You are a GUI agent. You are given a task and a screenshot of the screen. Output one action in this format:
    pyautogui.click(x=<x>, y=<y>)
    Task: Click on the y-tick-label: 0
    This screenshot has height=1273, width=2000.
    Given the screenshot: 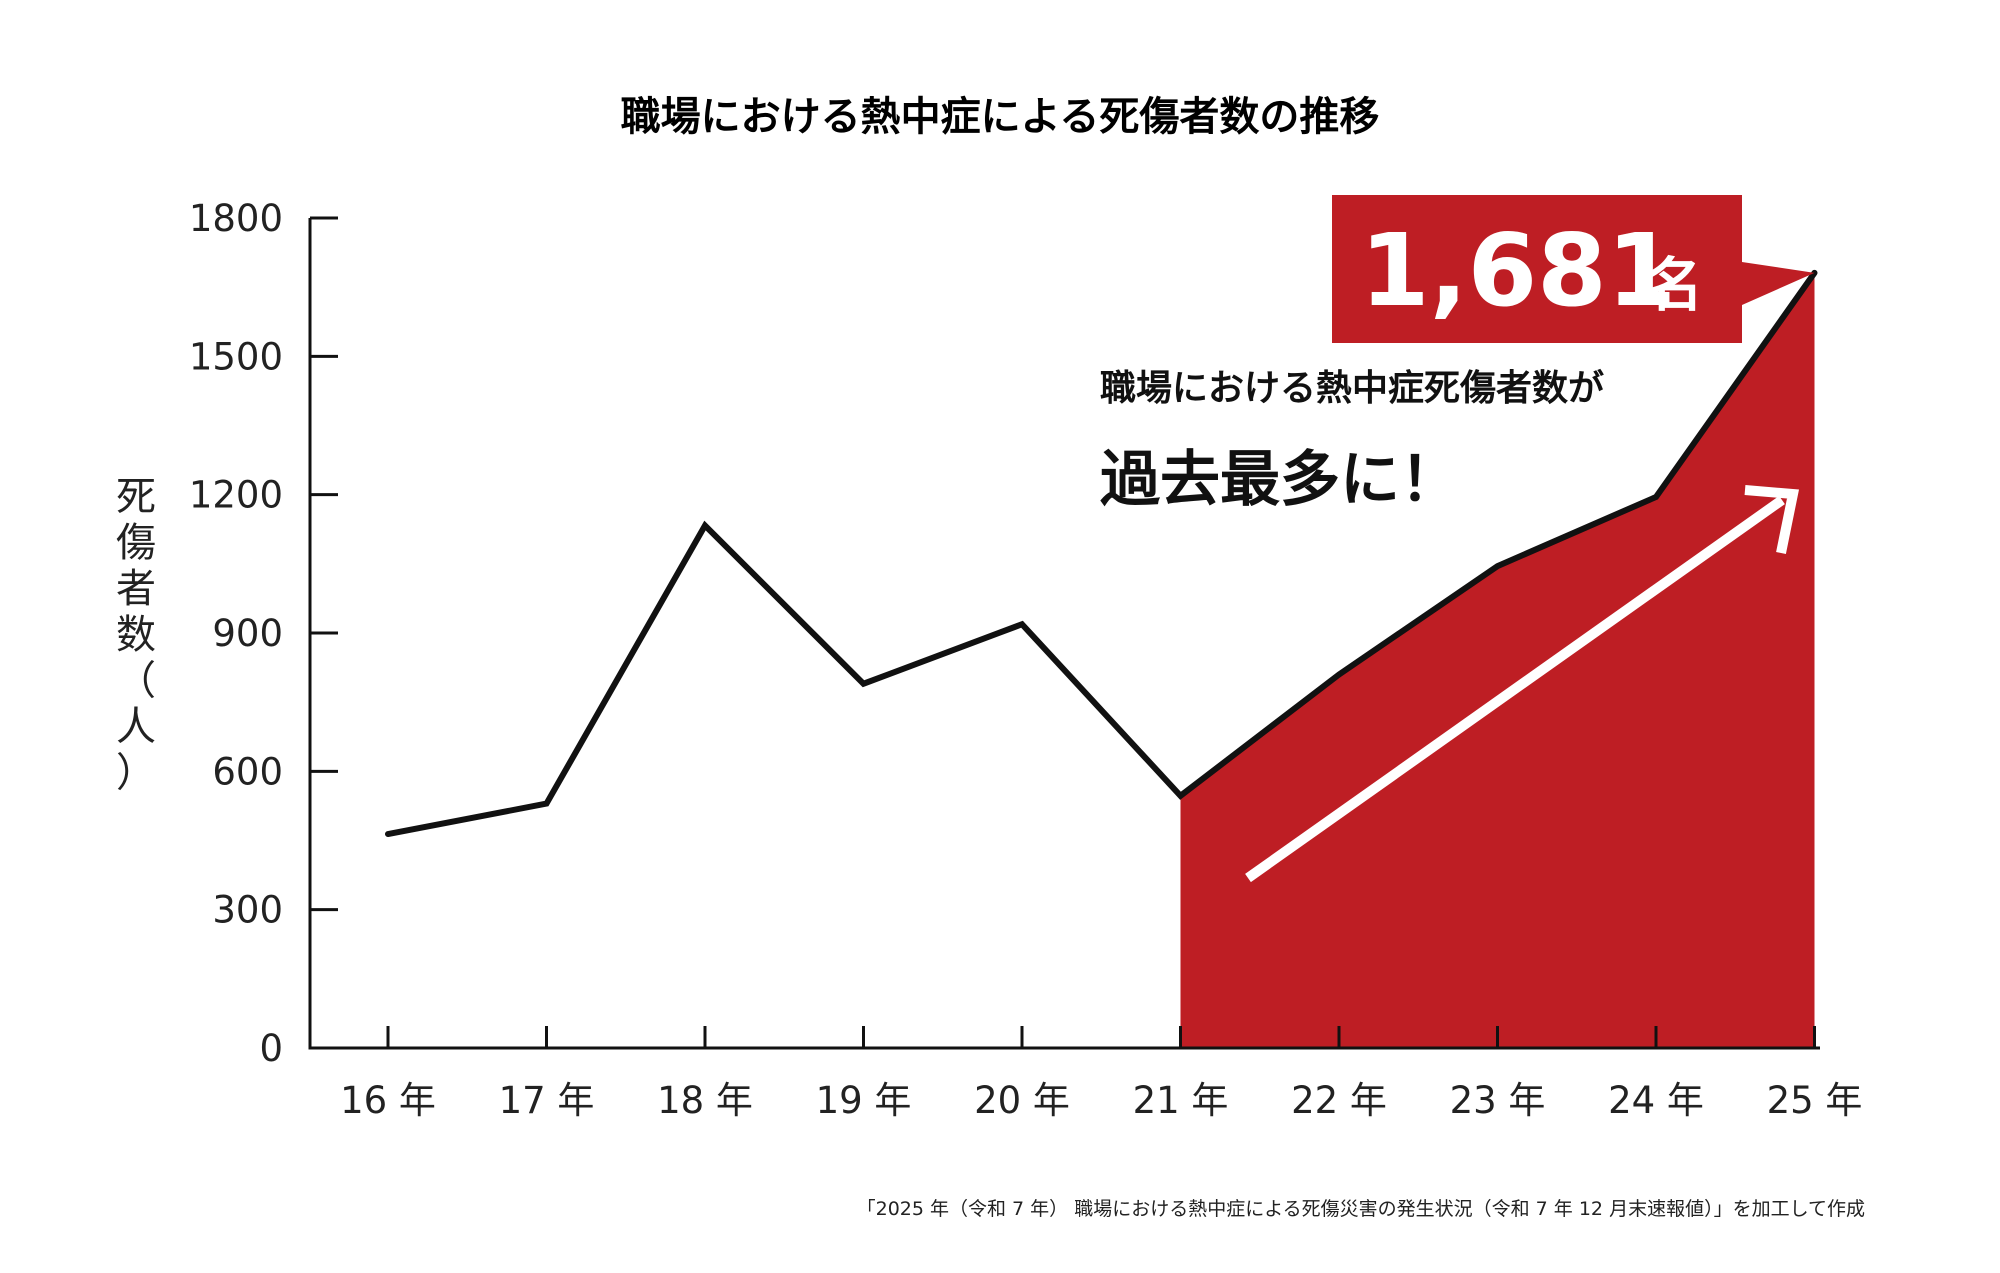 What is the action you would take?
    pyautogui.click(x=271, y=1048)
    